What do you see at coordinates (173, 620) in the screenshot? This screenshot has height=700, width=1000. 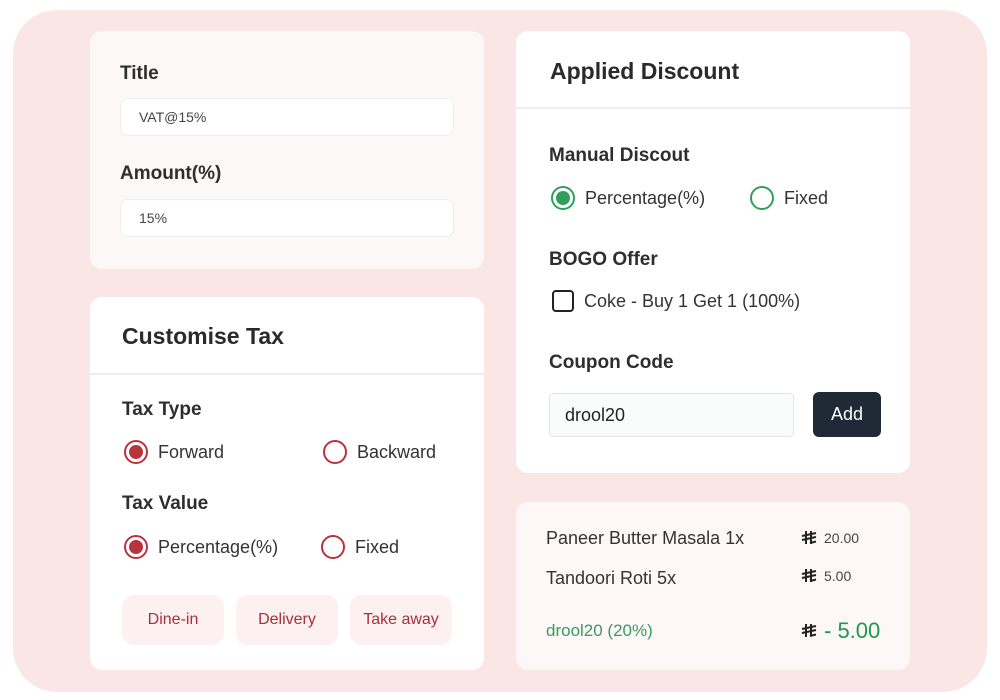 I see `dine-in-button: Dine-in` at bounding box center [173, 620].